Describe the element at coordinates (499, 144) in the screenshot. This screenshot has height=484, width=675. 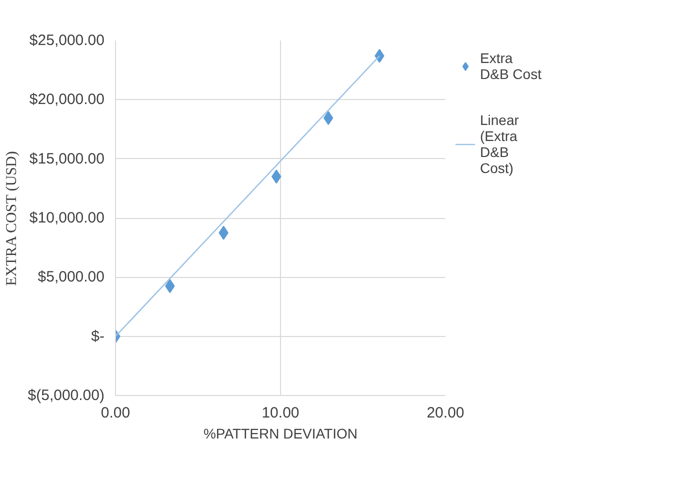
I see `legend-label: Linear (Extra D&B Cost)` at that location.